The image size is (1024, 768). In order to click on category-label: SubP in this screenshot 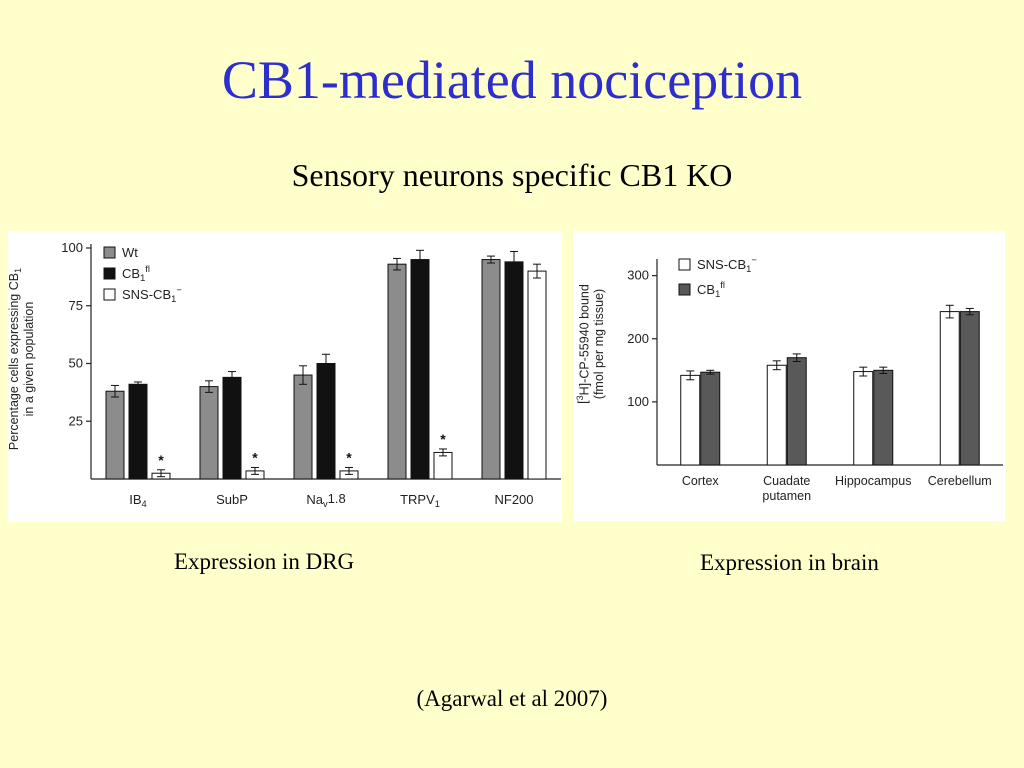, I will do `click(232, 499)`.